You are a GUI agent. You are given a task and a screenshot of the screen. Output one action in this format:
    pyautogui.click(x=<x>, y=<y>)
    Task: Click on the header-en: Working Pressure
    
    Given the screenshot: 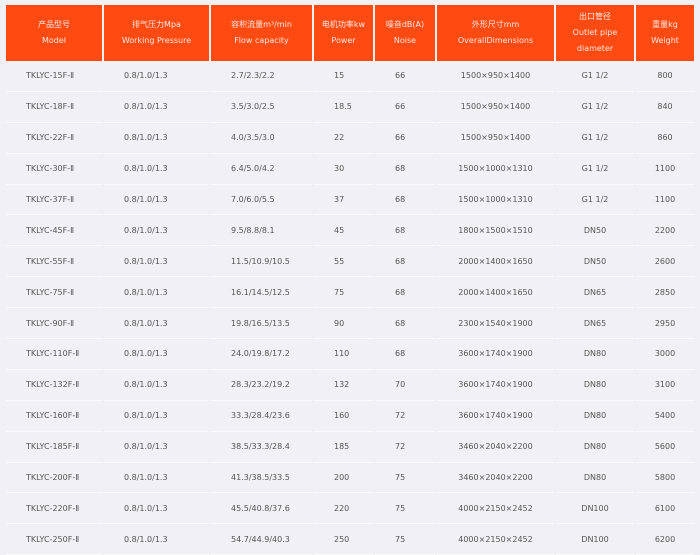 What is the action you would take?
    pyautogui.click(x=156, y=40)
    